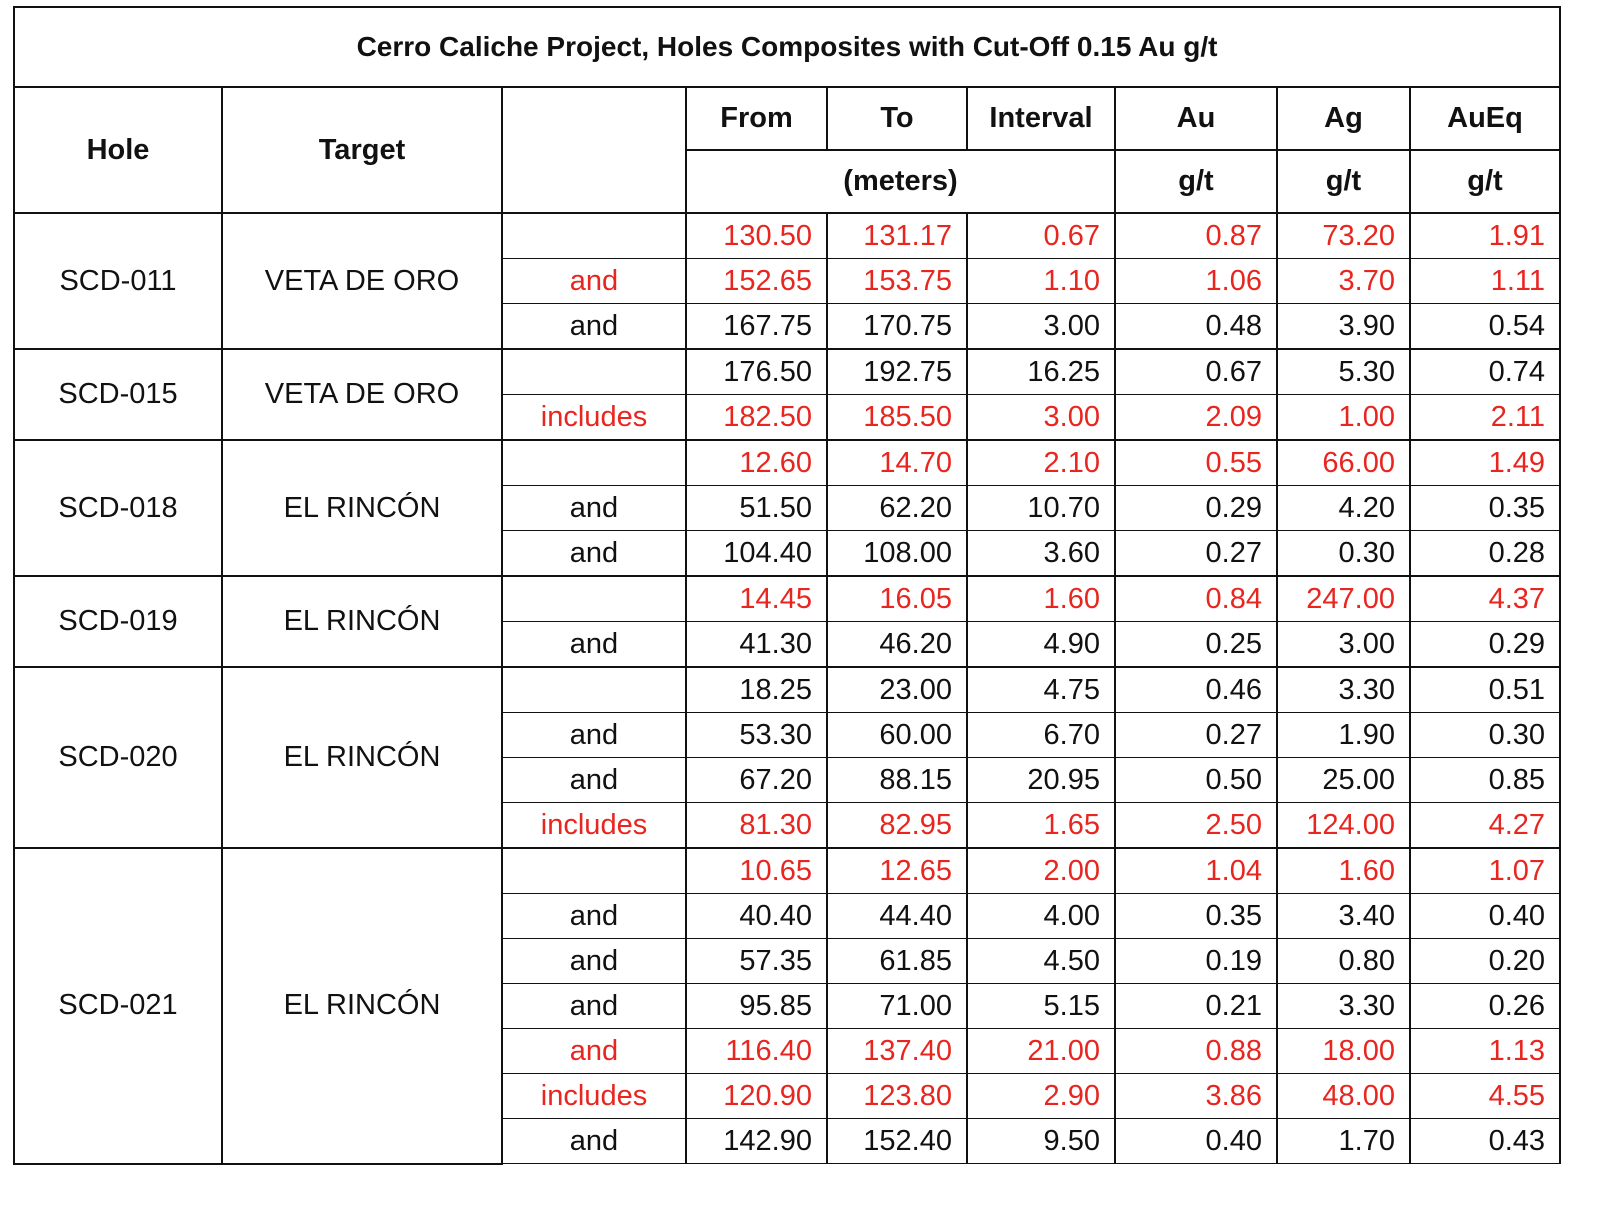  What do you see at coordinates (1485, 735) in the screenshot?
I see `aueq-cell: 0.30` at bounding box center [1485, 735].